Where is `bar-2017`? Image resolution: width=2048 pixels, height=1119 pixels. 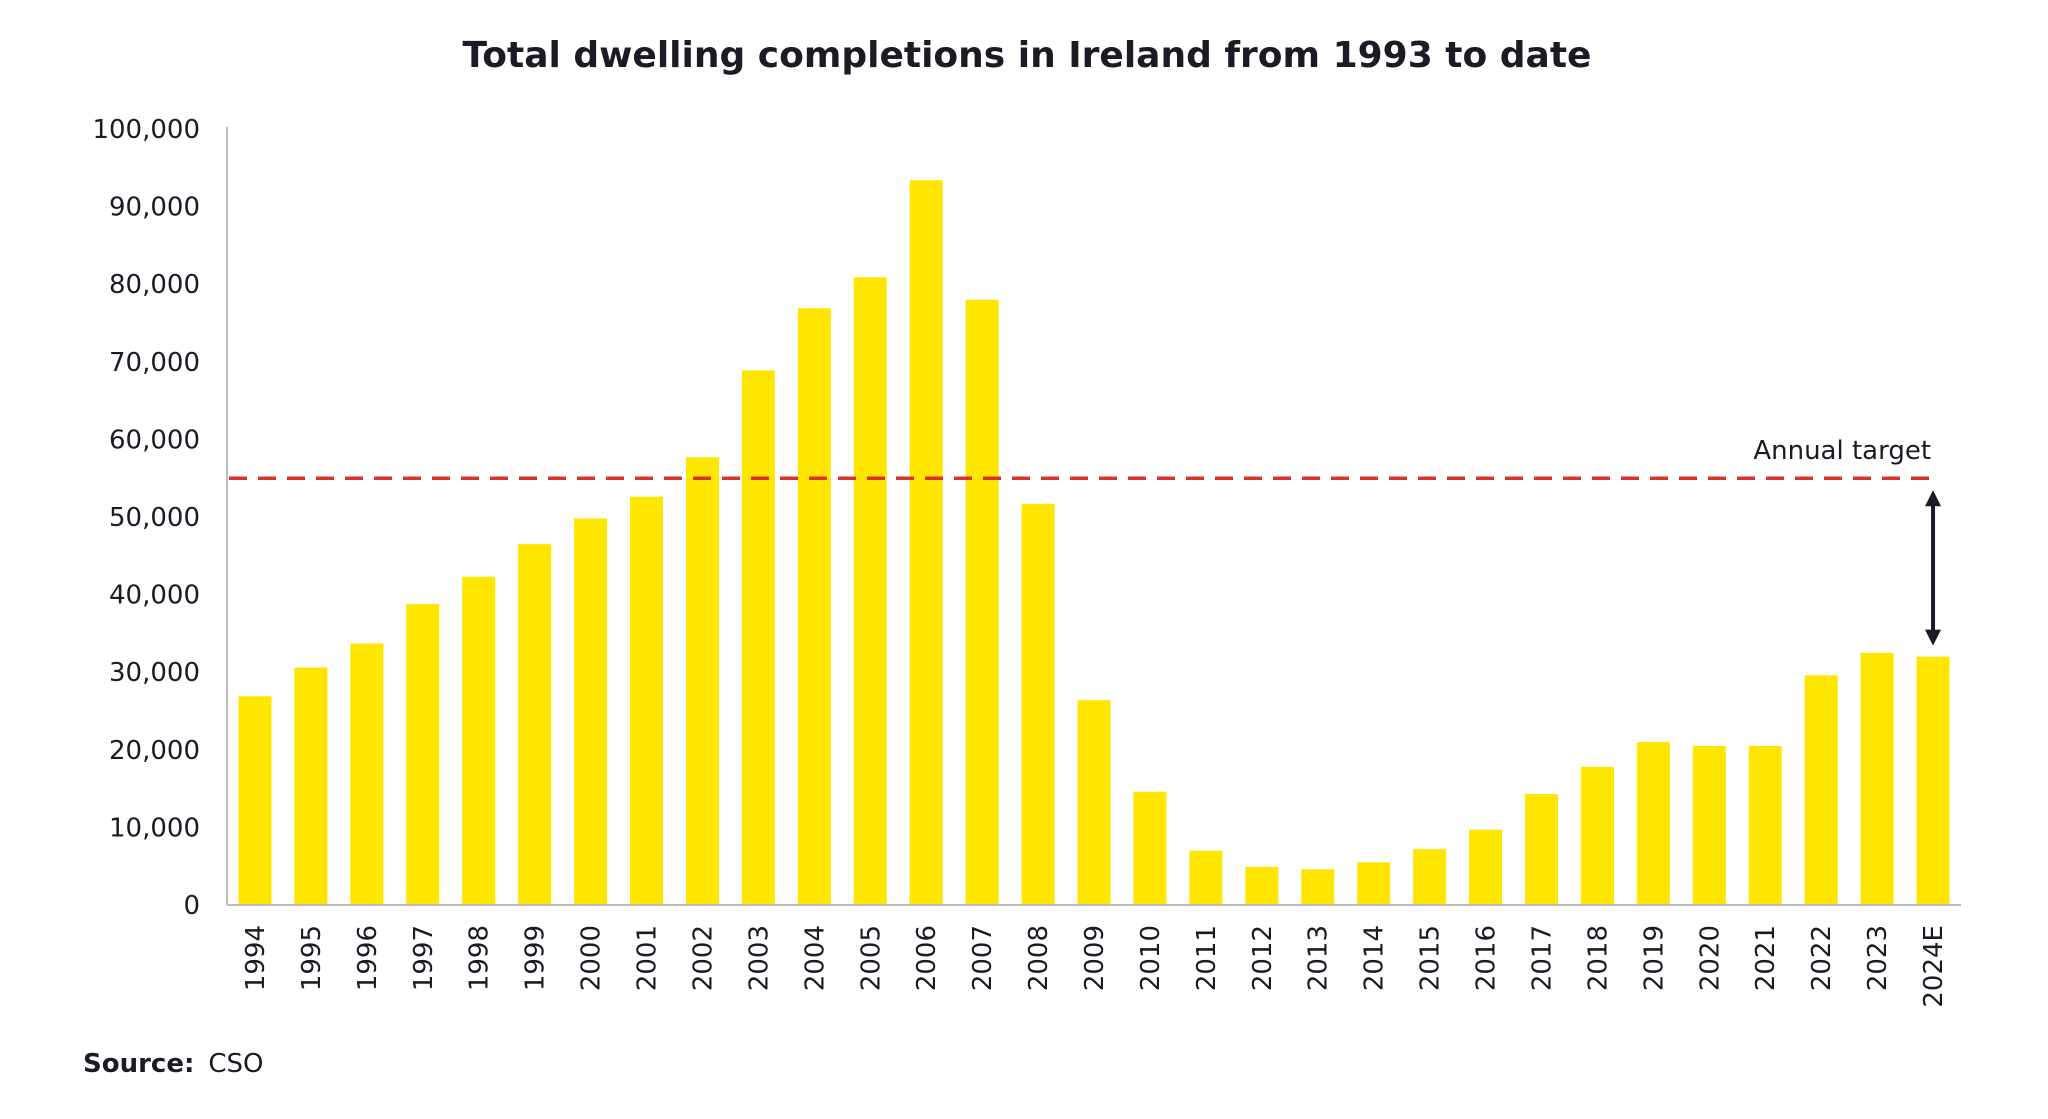 bar-2017 is located at coordinates (1541, 849).